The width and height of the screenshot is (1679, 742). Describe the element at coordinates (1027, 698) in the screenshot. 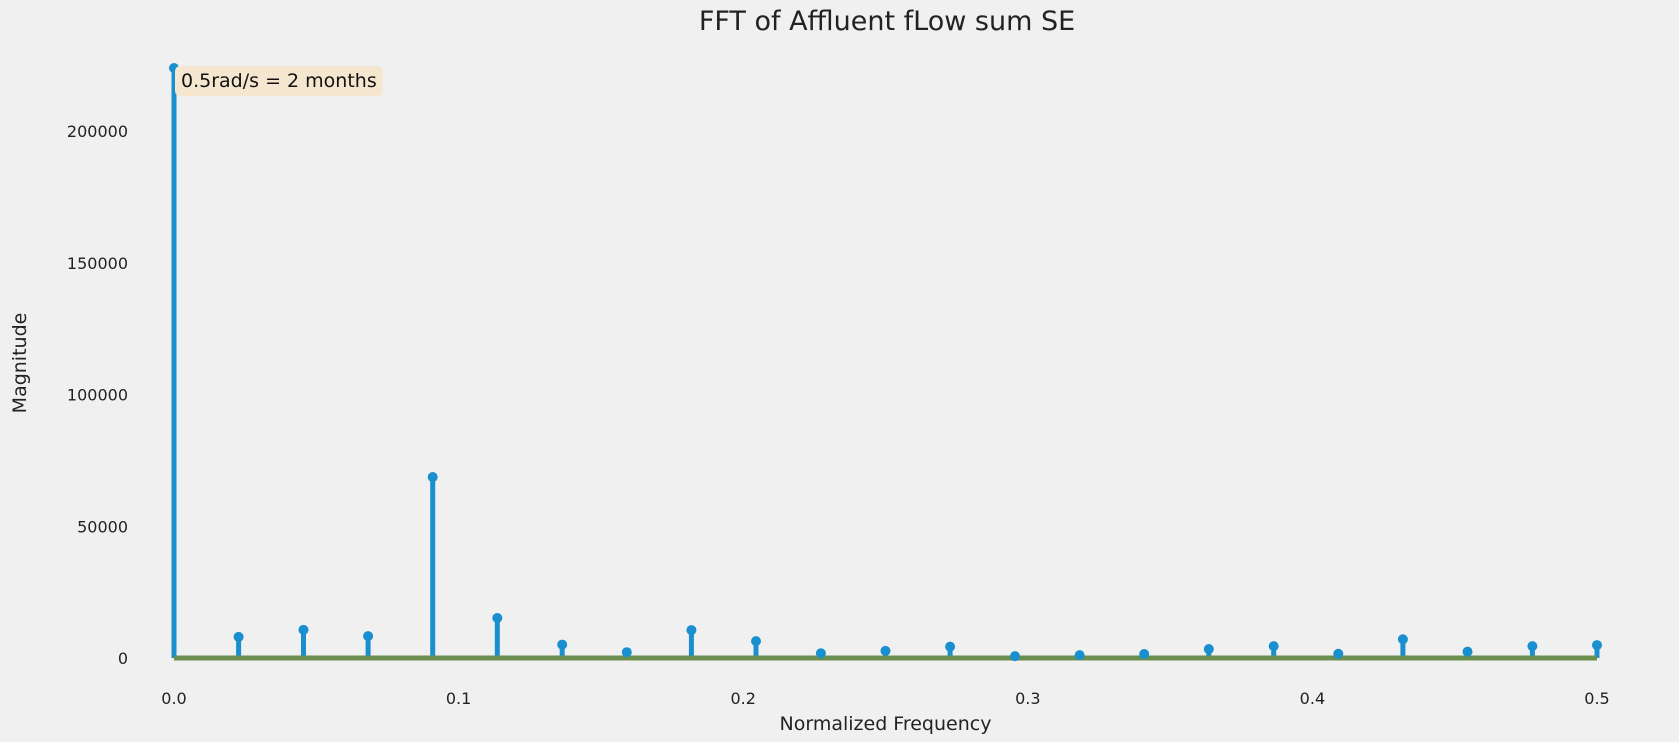

I see `x-tick-label: 0.3` at that location.